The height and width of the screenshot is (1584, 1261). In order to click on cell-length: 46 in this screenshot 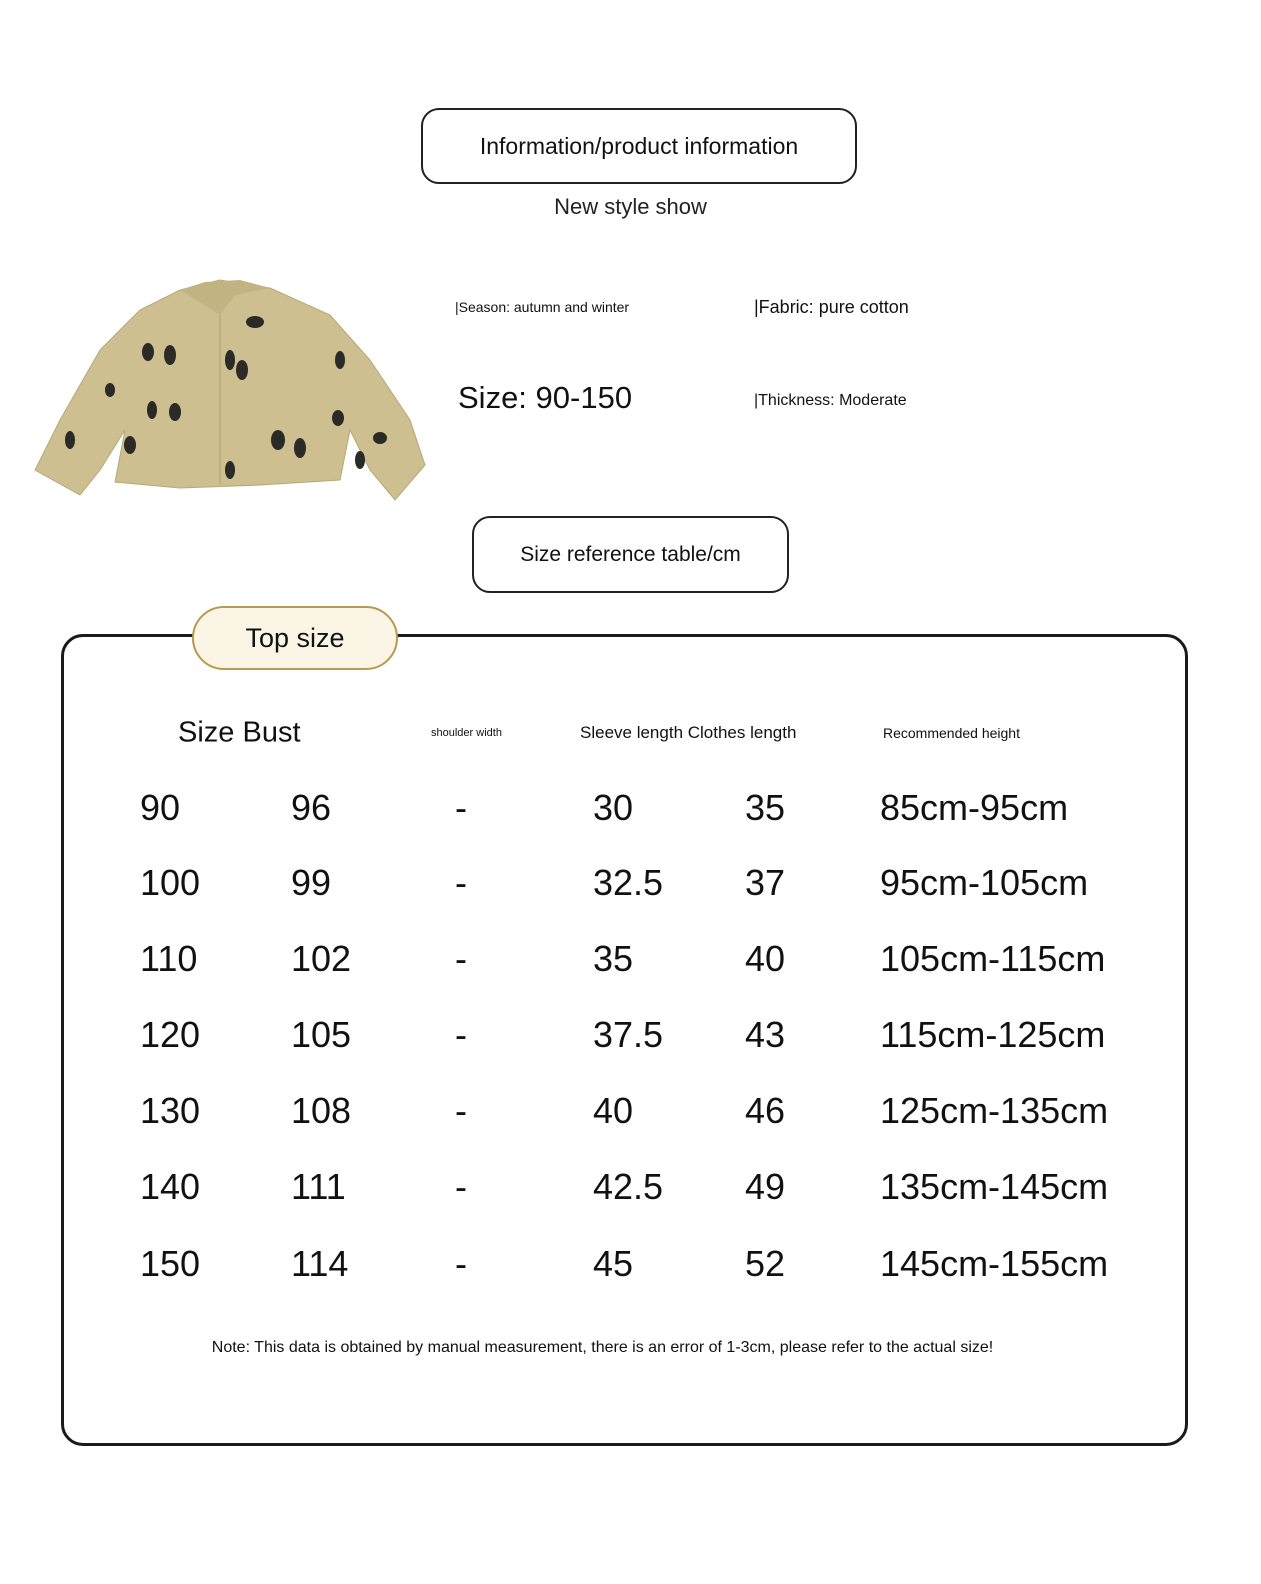, I will do `click(765, 1110)`.